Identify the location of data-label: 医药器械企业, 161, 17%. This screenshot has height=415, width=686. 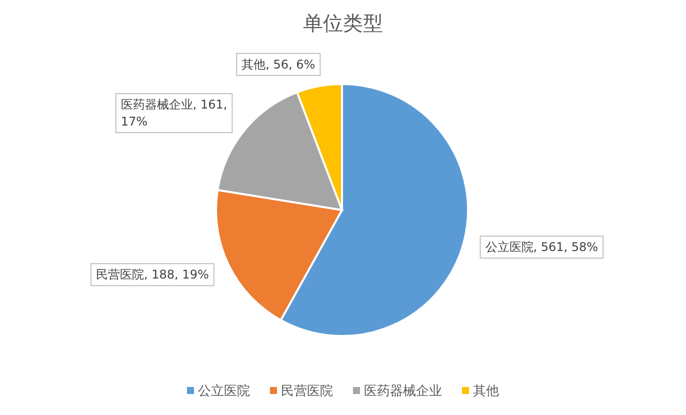
(174, 113).